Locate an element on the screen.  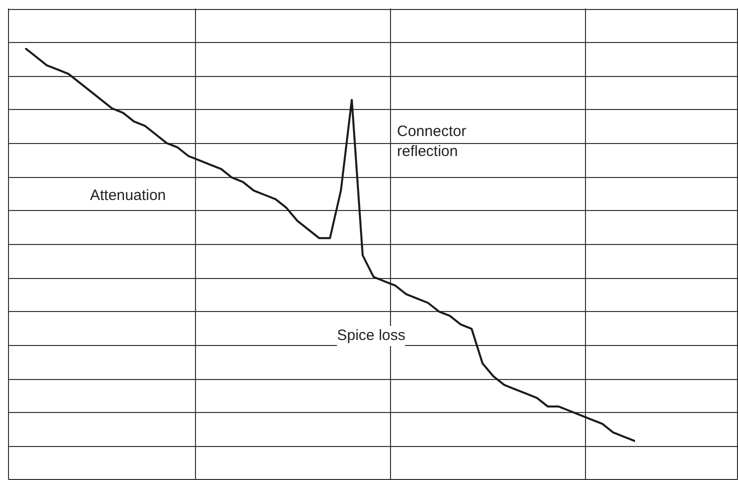
annotation: Spice loss is located at coordinates (371, 336).